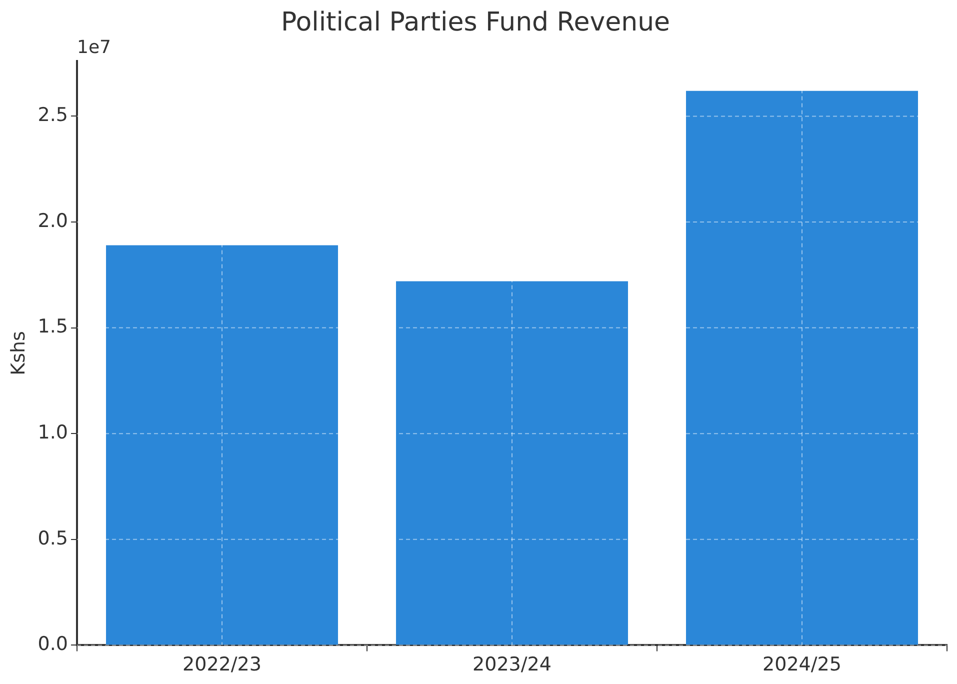 The width and height of the screenshot is (957, 684). What do you see at coordinates (475, 22) in the screenshot?
I see `chart-title: Political Parties Fund Revenue` at bounding box center [475, 22].